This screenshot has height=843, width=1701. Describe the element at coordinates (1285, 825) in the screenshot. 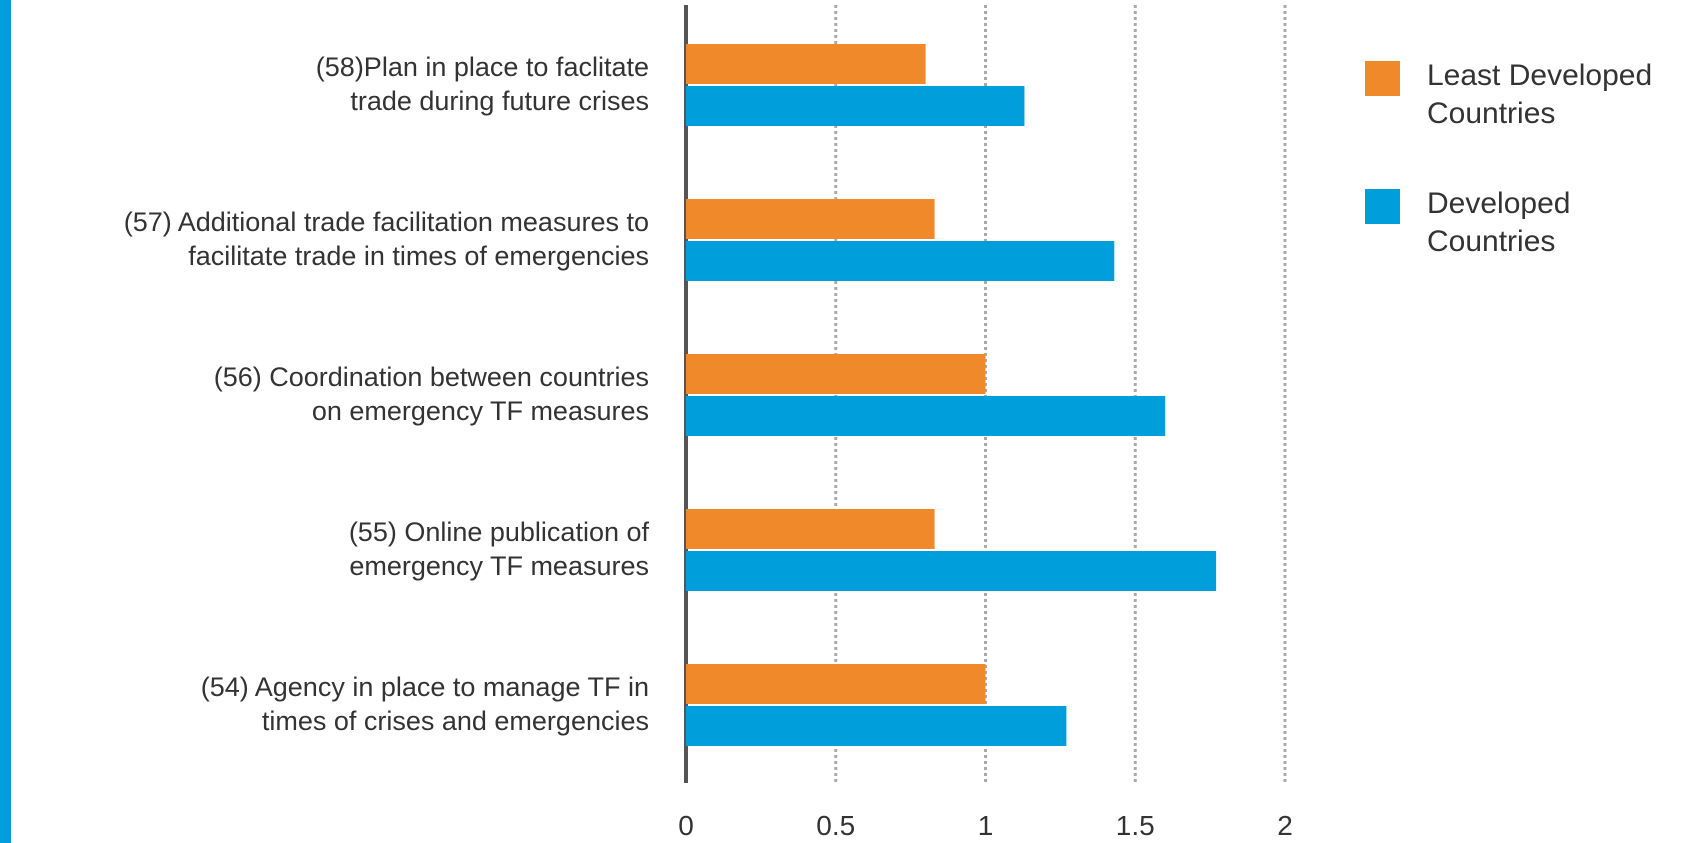

I see `x-tick-label: 2` at that location.